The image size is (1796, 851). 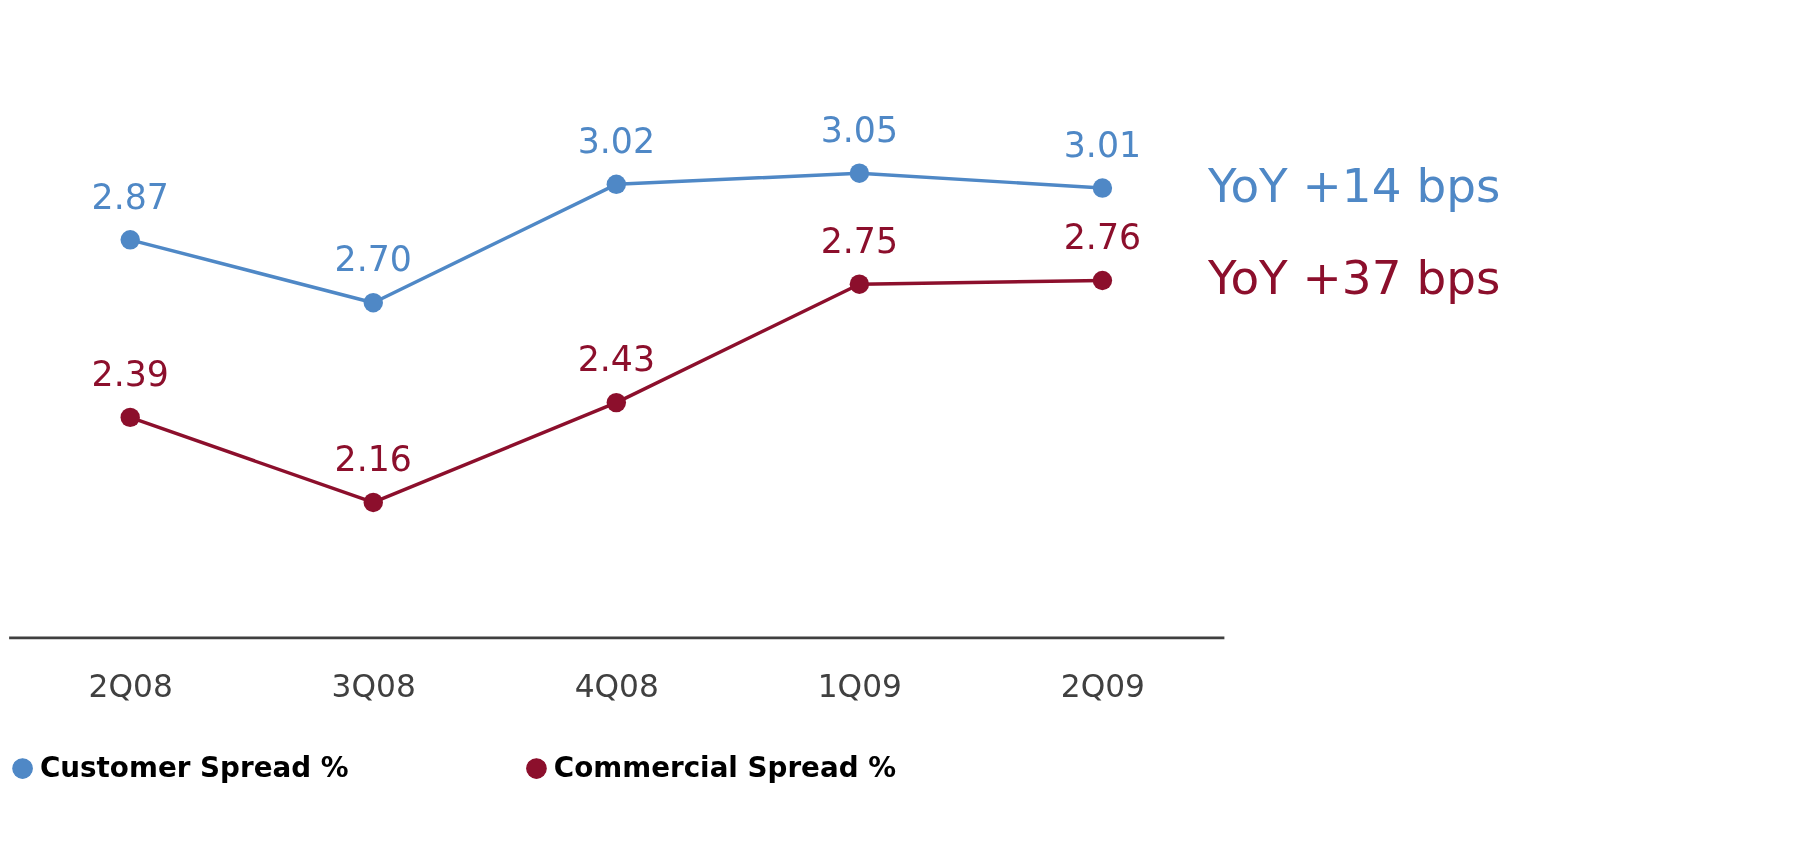 What do you see at coordinates (1102, 237) in the screenshot?
I see `data-label: 2.76` at bounding box center [1102, 237].